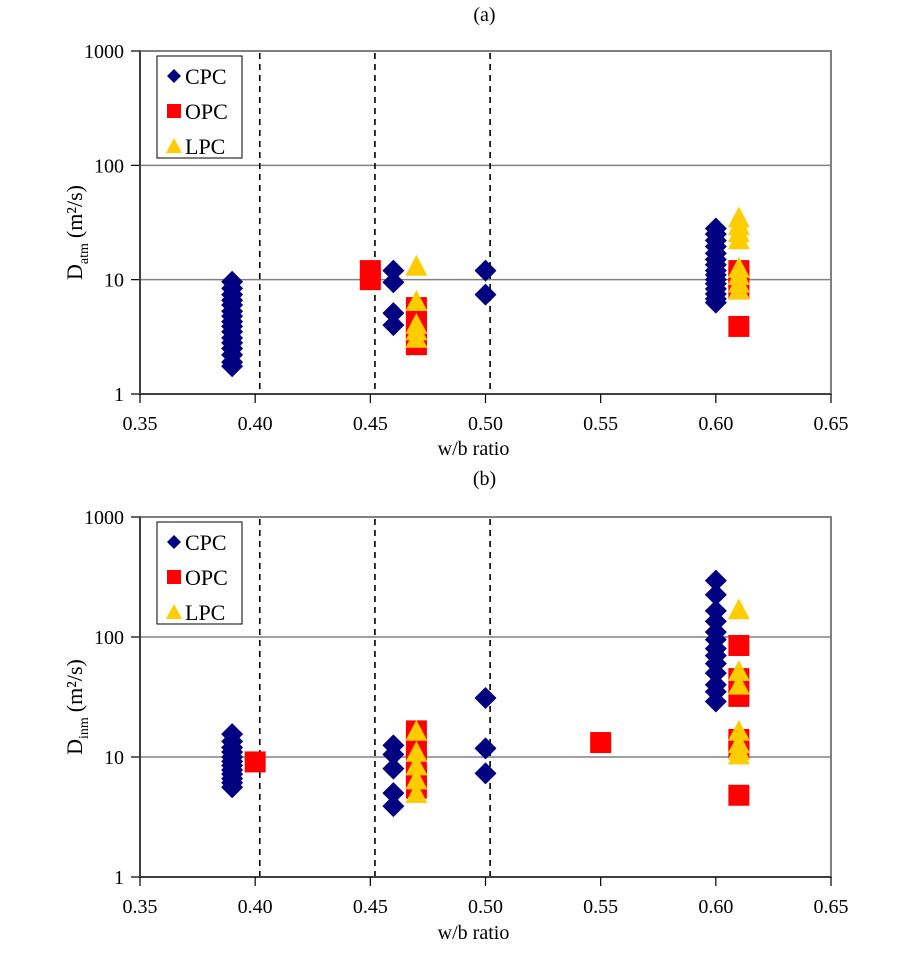 Image resolution: width=920 pixels, height=958 pixels. What do you see at coordinates (119, 395) in the screenshot?
I see `y-tick-label: 1` at bounding box center [119, 395].